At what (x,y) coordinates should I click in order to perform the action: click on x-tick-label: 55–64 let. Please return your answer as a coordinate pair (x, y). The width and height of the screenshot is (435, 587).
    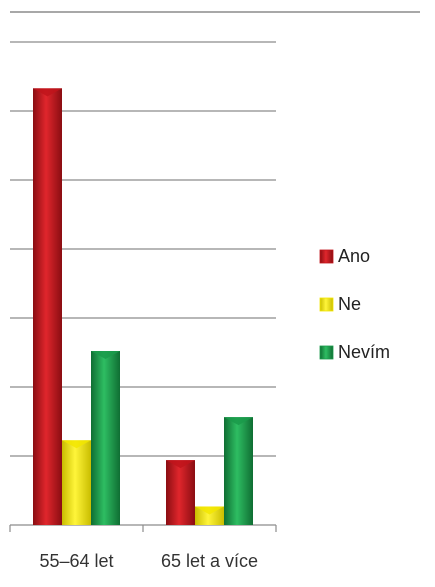
    Looking at the image, I should click on (76, 561).